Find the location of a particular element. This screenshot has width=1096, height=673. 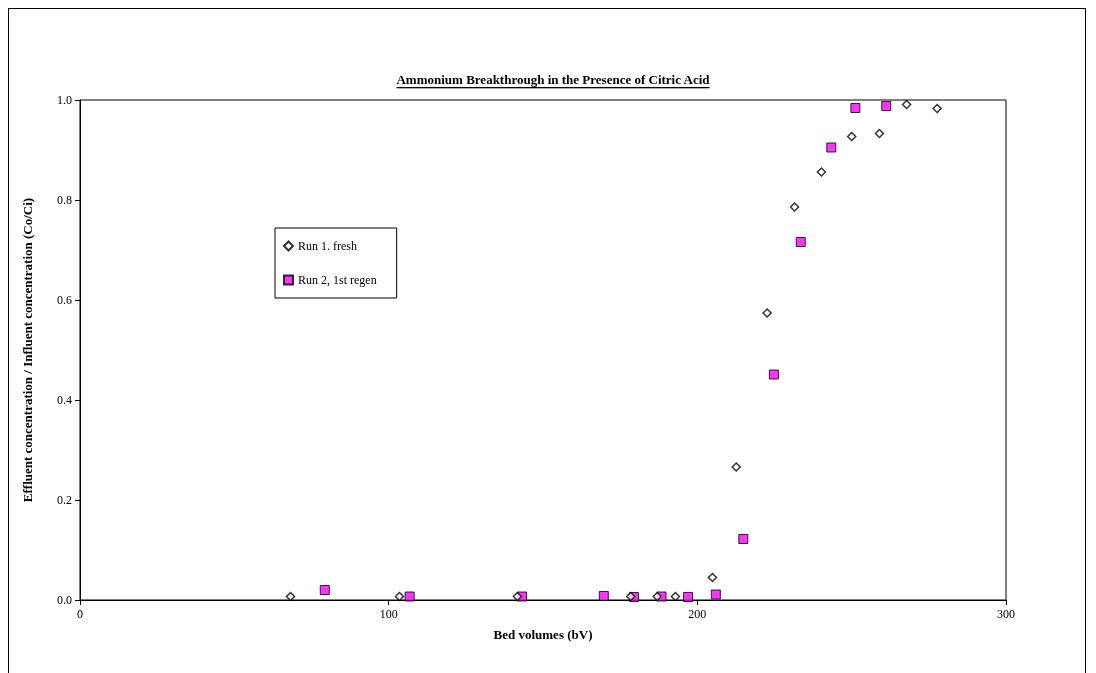

x-tick-label: 300 is located at coordinates (1006, 614).